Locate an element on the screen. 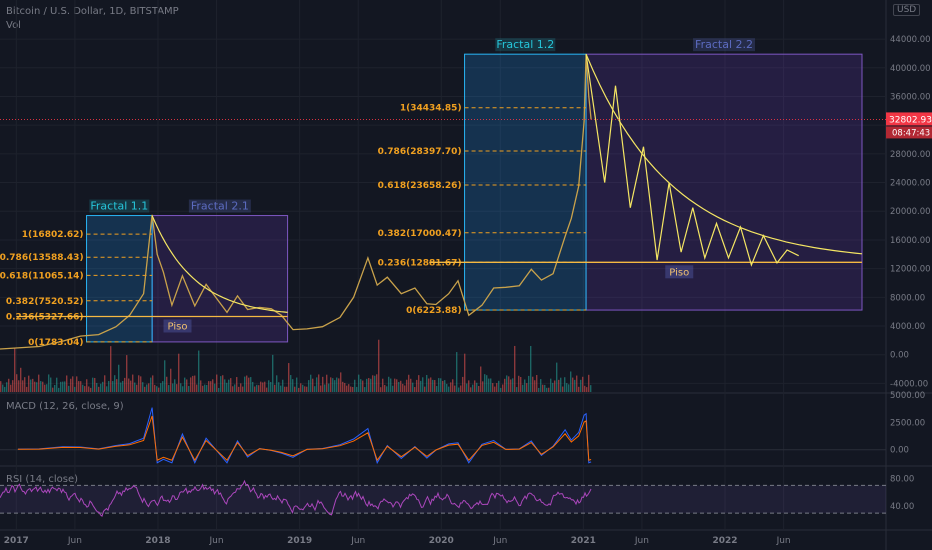 The image size is (932, 550). rsi-tick-label: 80.00 is located at coordinates (902, 479).